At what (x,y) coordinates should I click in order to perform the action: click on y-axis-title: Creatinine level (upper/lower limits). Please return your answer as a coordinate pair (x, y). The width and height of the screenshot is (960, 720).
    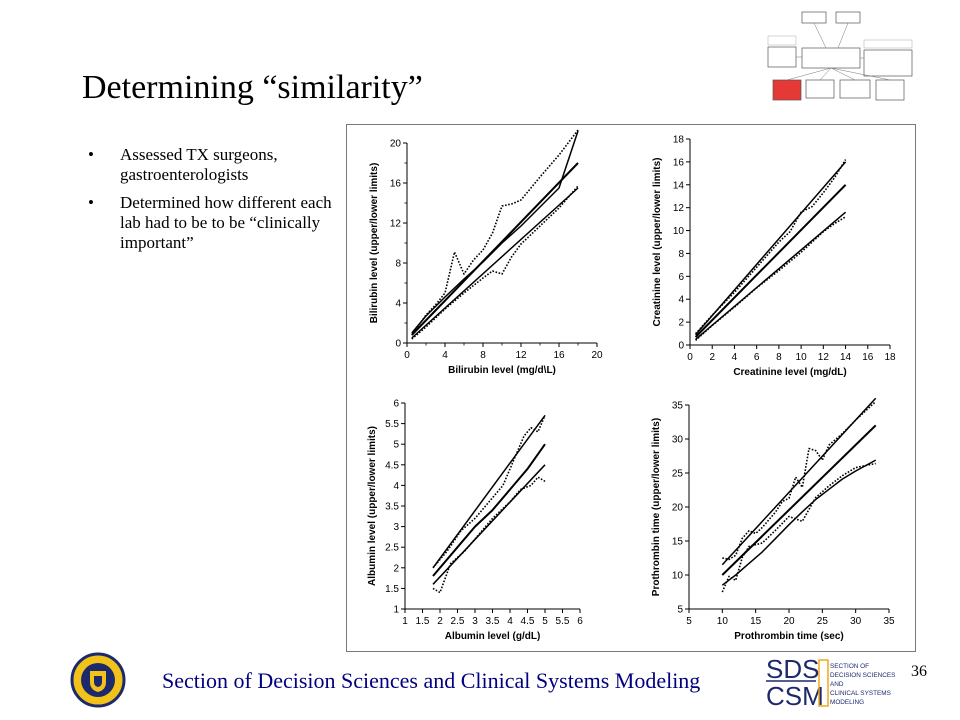
    Looking at the image, I should click on (657, 242).